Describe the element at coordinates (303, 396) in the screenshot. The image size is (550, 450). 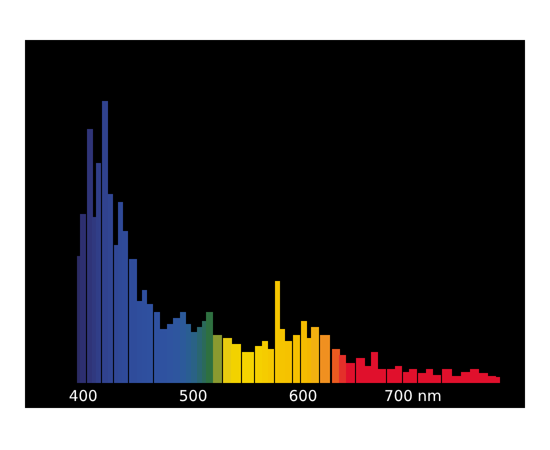
I see `x-tick-label: 600` at that location.